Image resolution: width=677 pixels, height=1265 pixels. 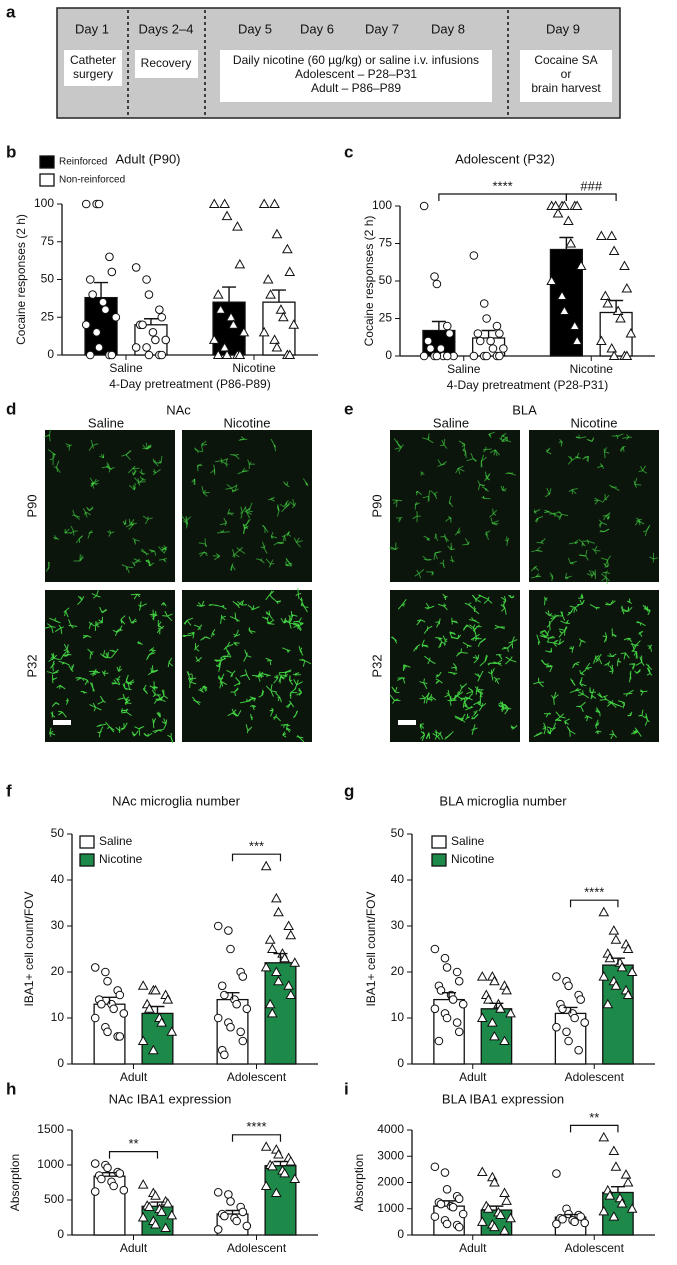 I want to click on y-tick-label: 25, so click(x=386, y=318).